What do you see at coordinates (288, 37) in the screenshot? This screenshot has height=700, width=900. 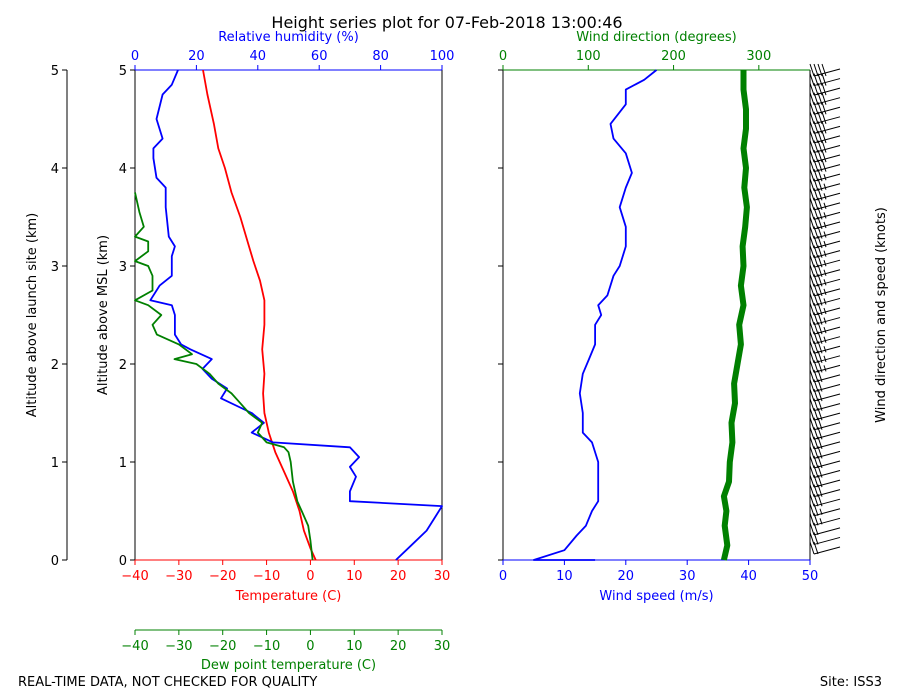 I see `humidity-axis-label: Relative humidity (%)` at bounding box center [288, 37].